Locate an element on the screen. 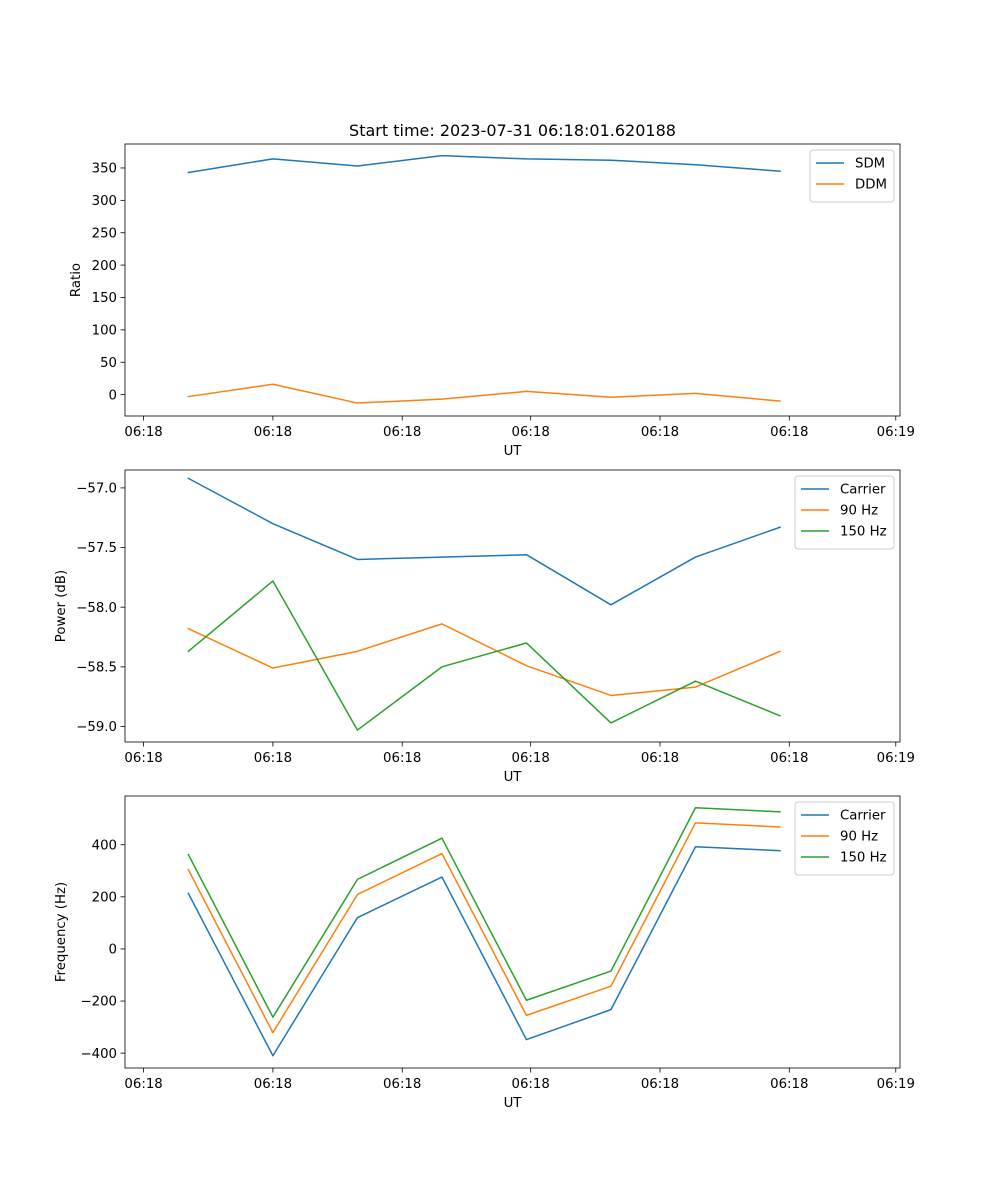  series-line-ddm is located at coordinates (484, 393).